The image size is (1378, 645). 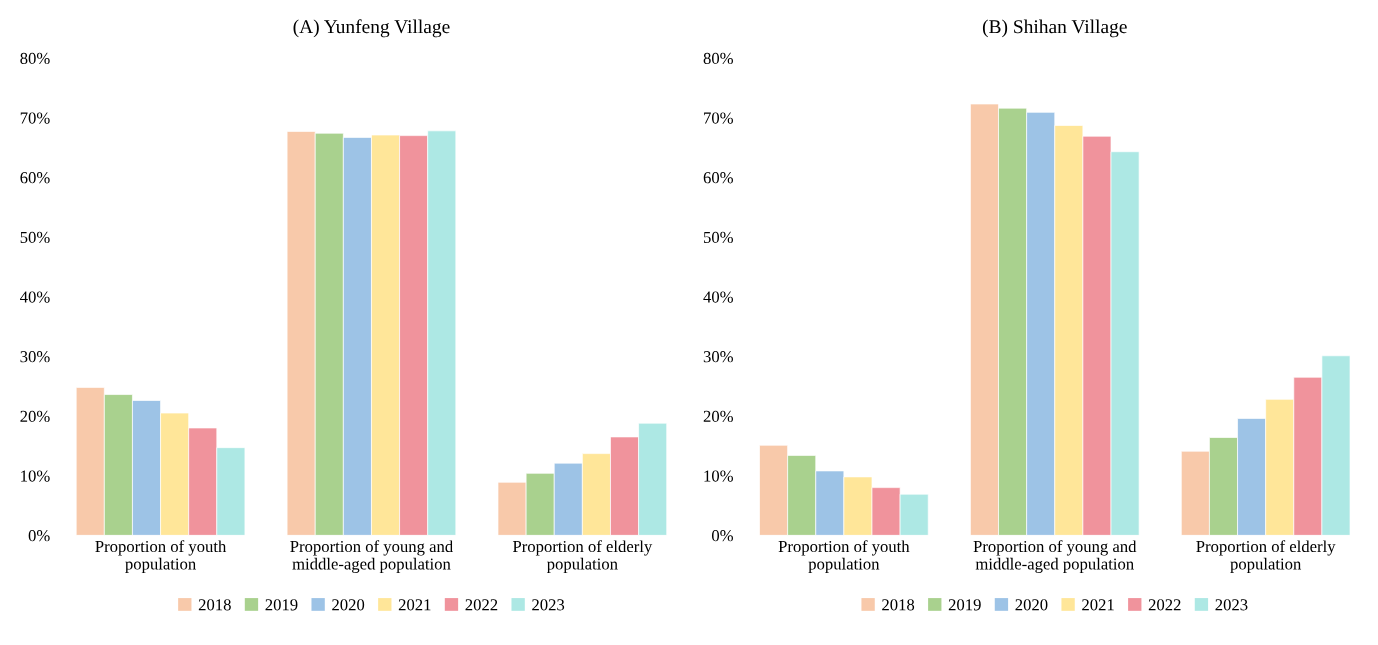 I want to click on chart-title: (A) Yunfeng Village, so click(x=371, y=28).